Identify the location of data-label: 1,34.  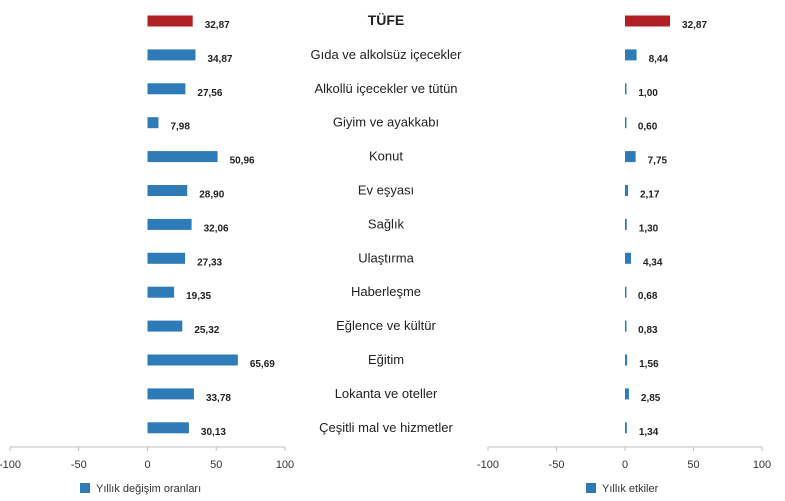
(649, 432).